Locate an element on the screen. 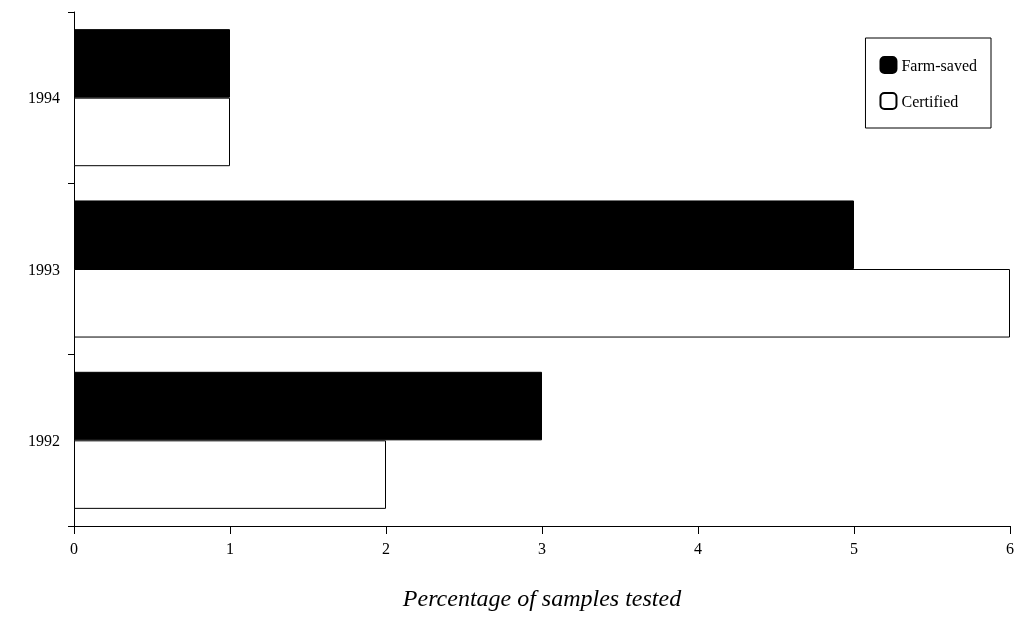  x-tick-label: 1 is located at coordinates (230, 548).